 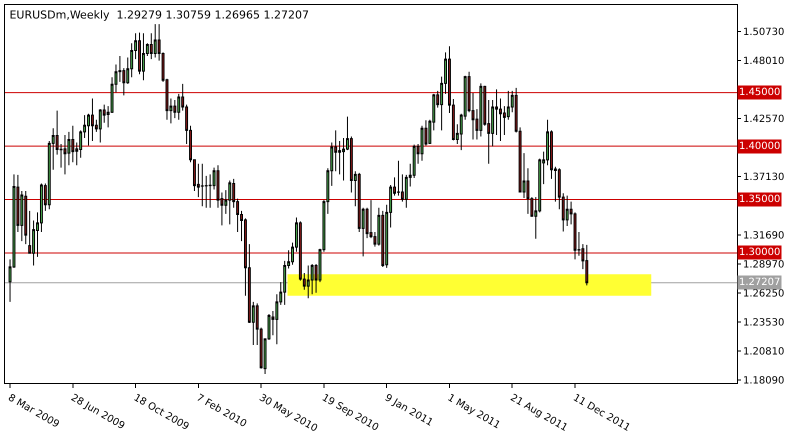 I want to click on ref-line-label: 1.30000, so click(x=759, y=252).